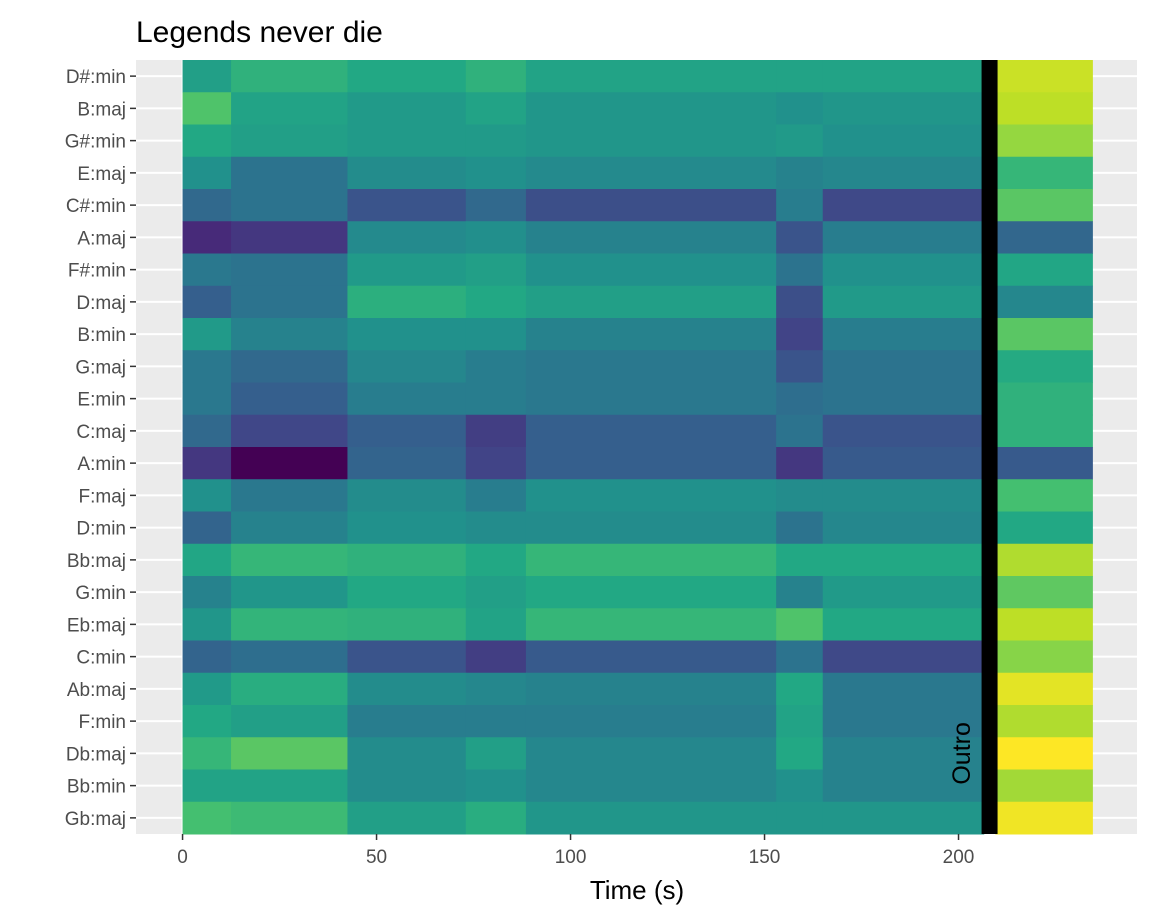 This screenshot has height=921, width=1152. I want to click on y-tick-label: F:maj, so click(103, 496).